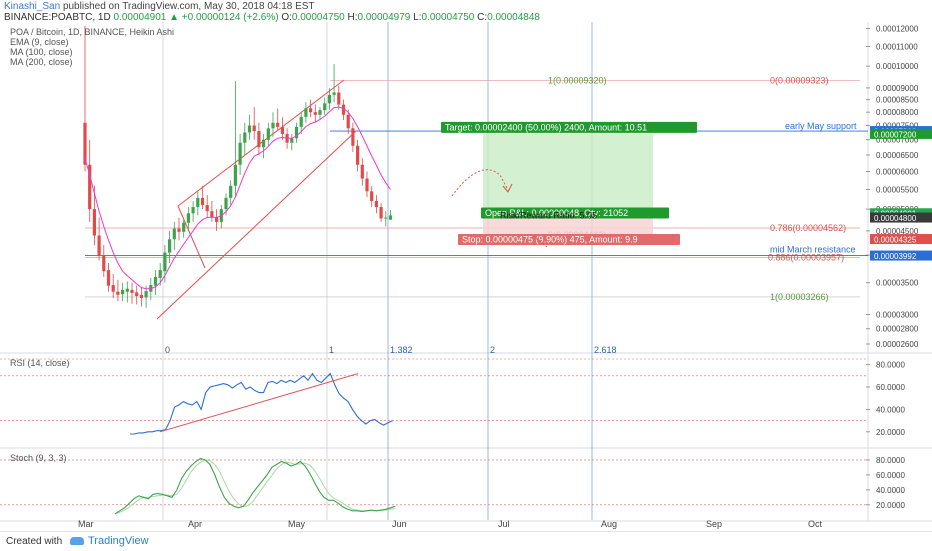  Describe the element at coordinates (507, 188) in the screenshot. I see `projected-arrow` at that location.